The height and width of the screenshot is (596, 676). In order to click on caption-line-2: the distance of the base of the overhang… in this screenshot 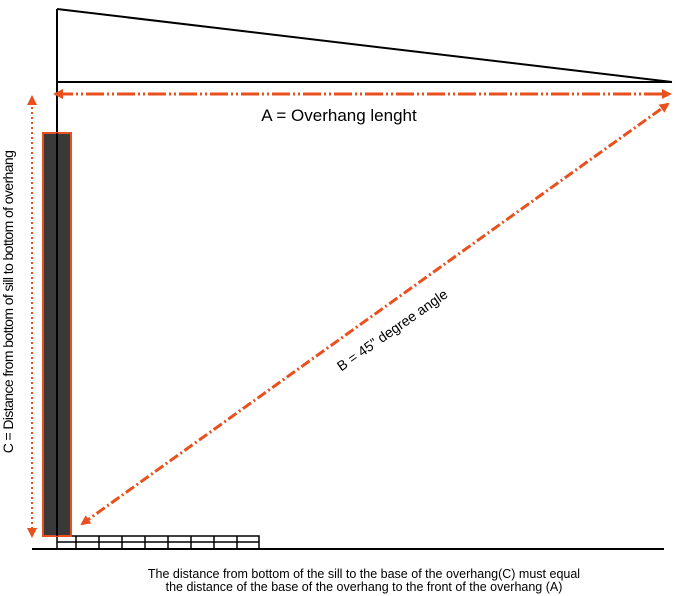, I will do `click(364, 587)`.